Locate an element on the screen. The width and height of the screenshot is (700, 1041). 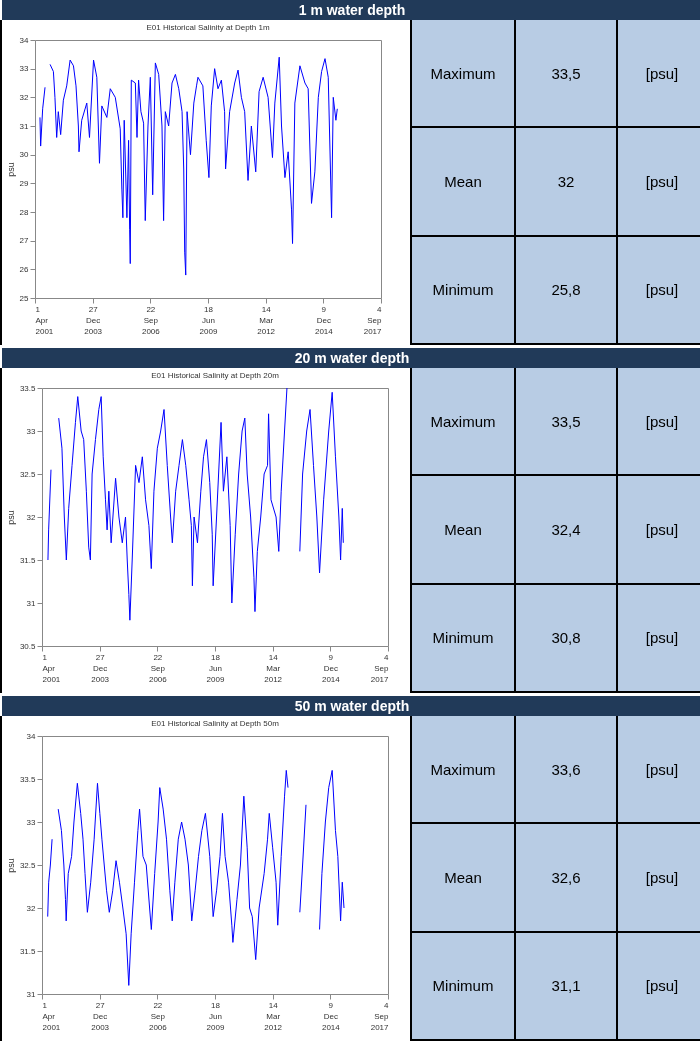
y-tick-label: 27 is located at coordinates (24, 241).